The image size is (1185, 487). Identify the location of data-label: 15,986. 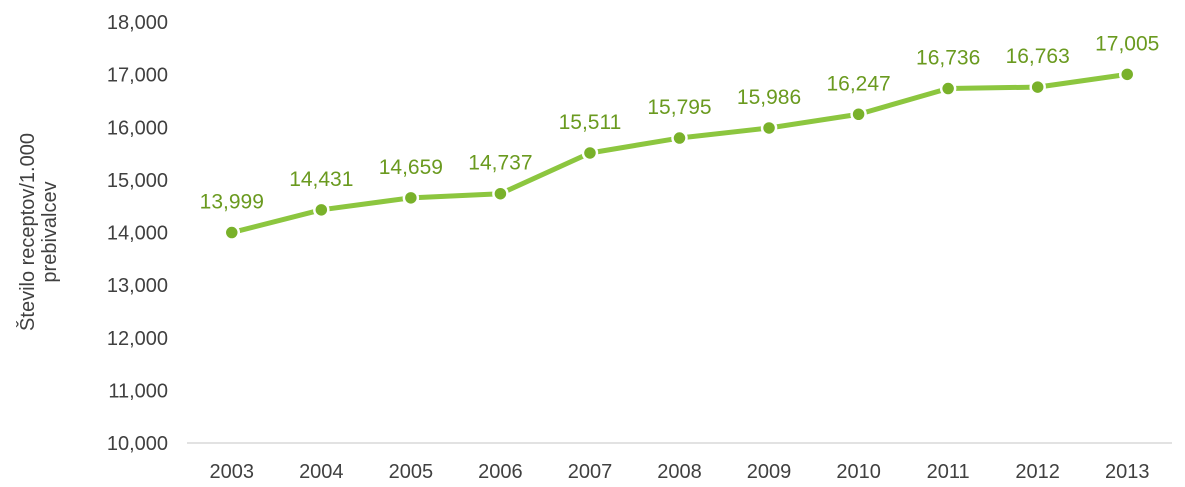
(769, 97).